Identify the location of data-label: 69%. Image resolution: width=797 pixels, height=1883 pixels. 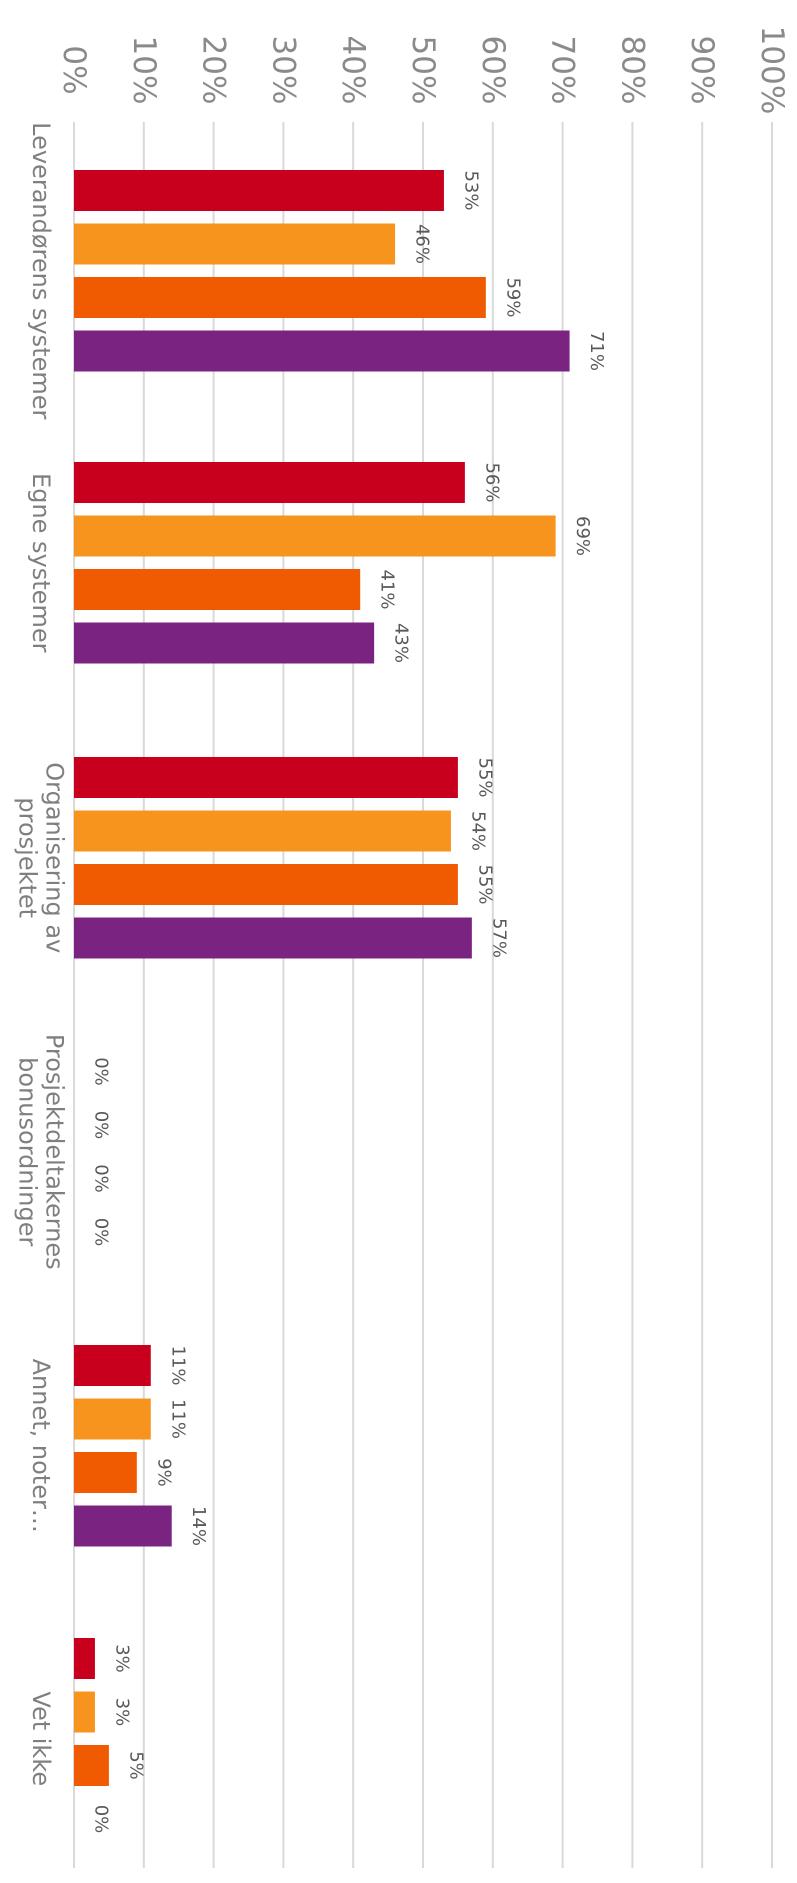
(582, 536).